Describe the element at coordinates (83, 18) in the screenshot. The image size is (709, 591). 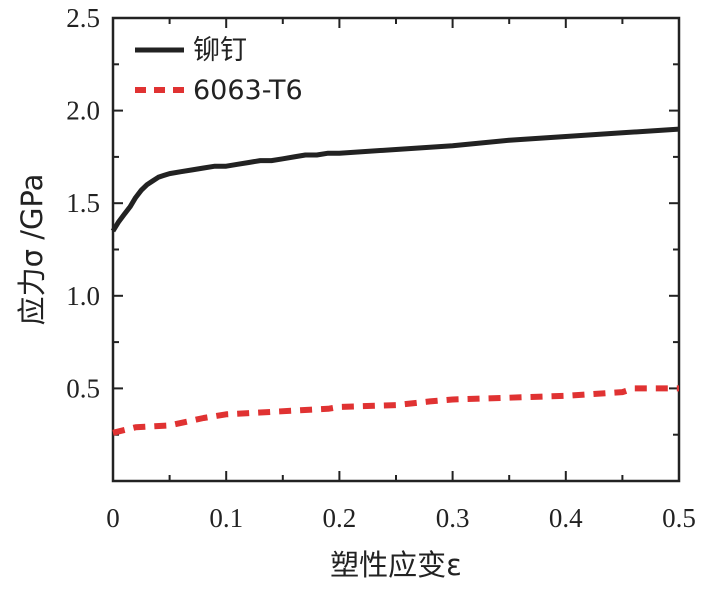
I see `y-tick-label: 2.5` at that location.